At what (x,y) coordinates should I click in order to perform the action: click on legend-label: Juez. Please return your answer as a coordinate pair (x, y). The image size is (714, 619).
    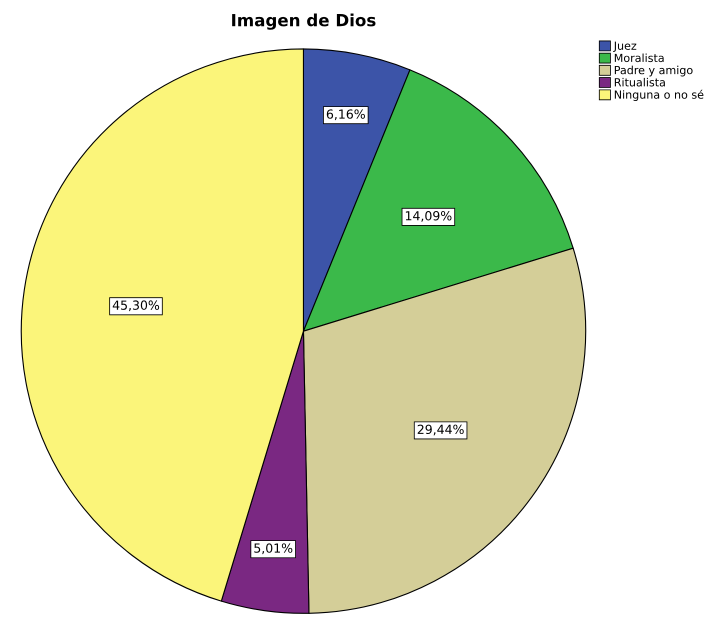
    Looking at the image, I should click on (624, 47).